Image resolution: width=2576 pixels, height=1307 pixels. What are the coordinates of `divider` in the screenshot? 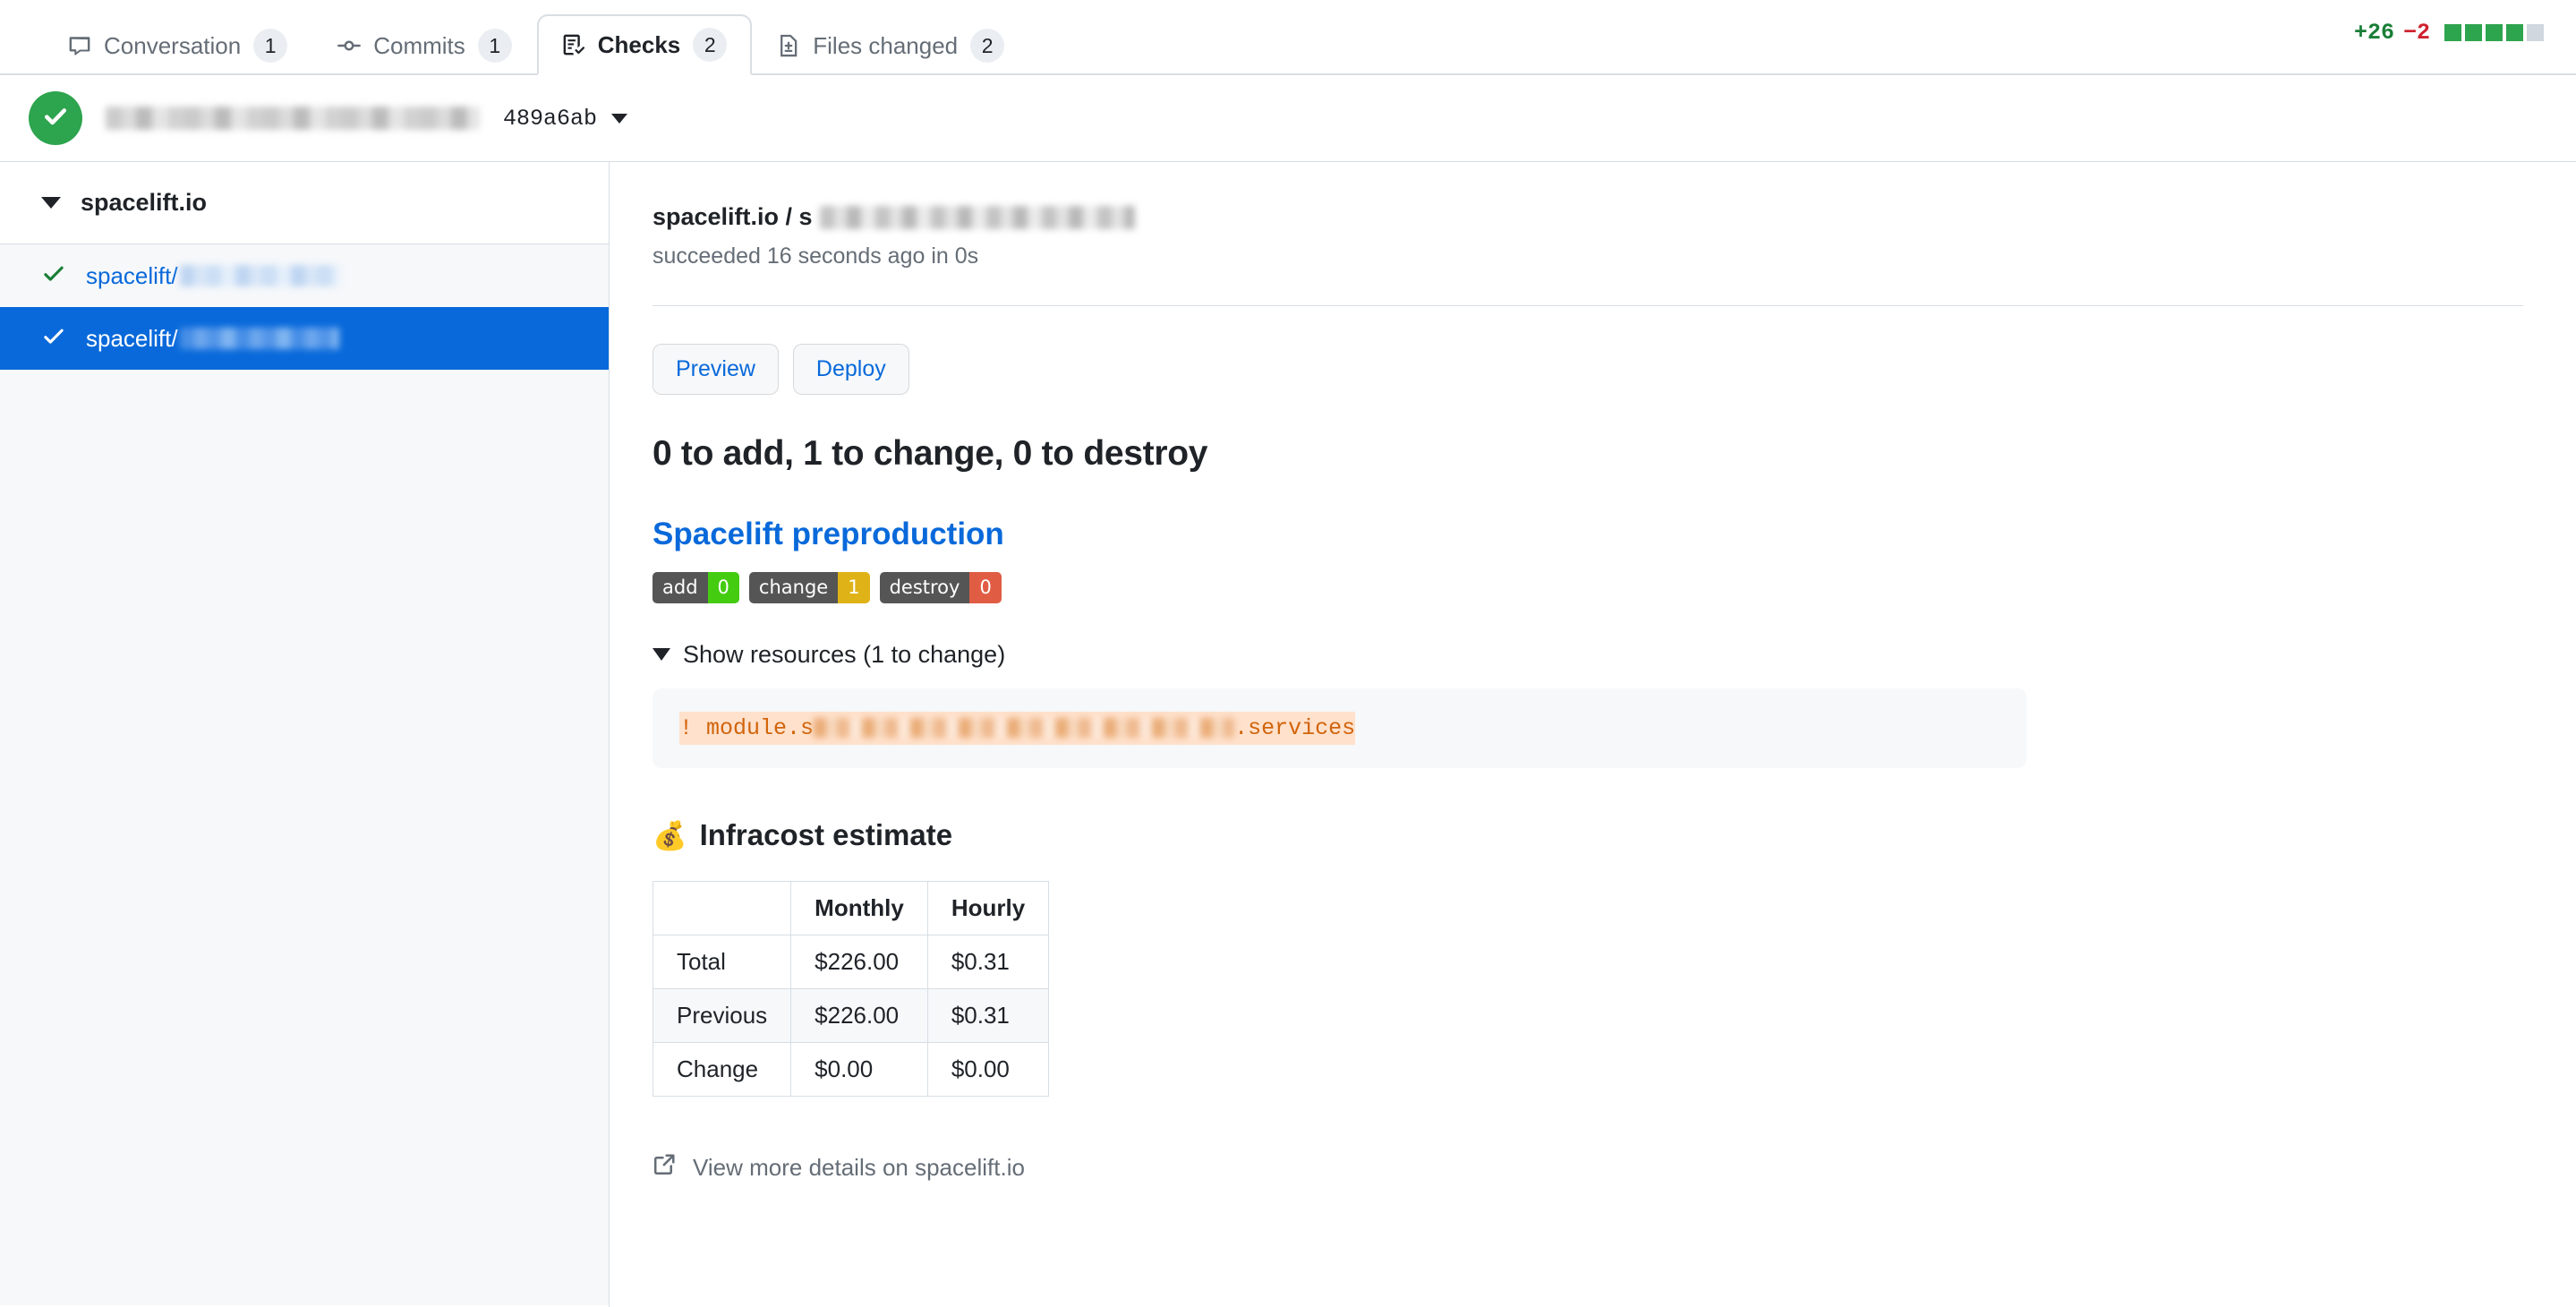 It's located at (1588, 305).